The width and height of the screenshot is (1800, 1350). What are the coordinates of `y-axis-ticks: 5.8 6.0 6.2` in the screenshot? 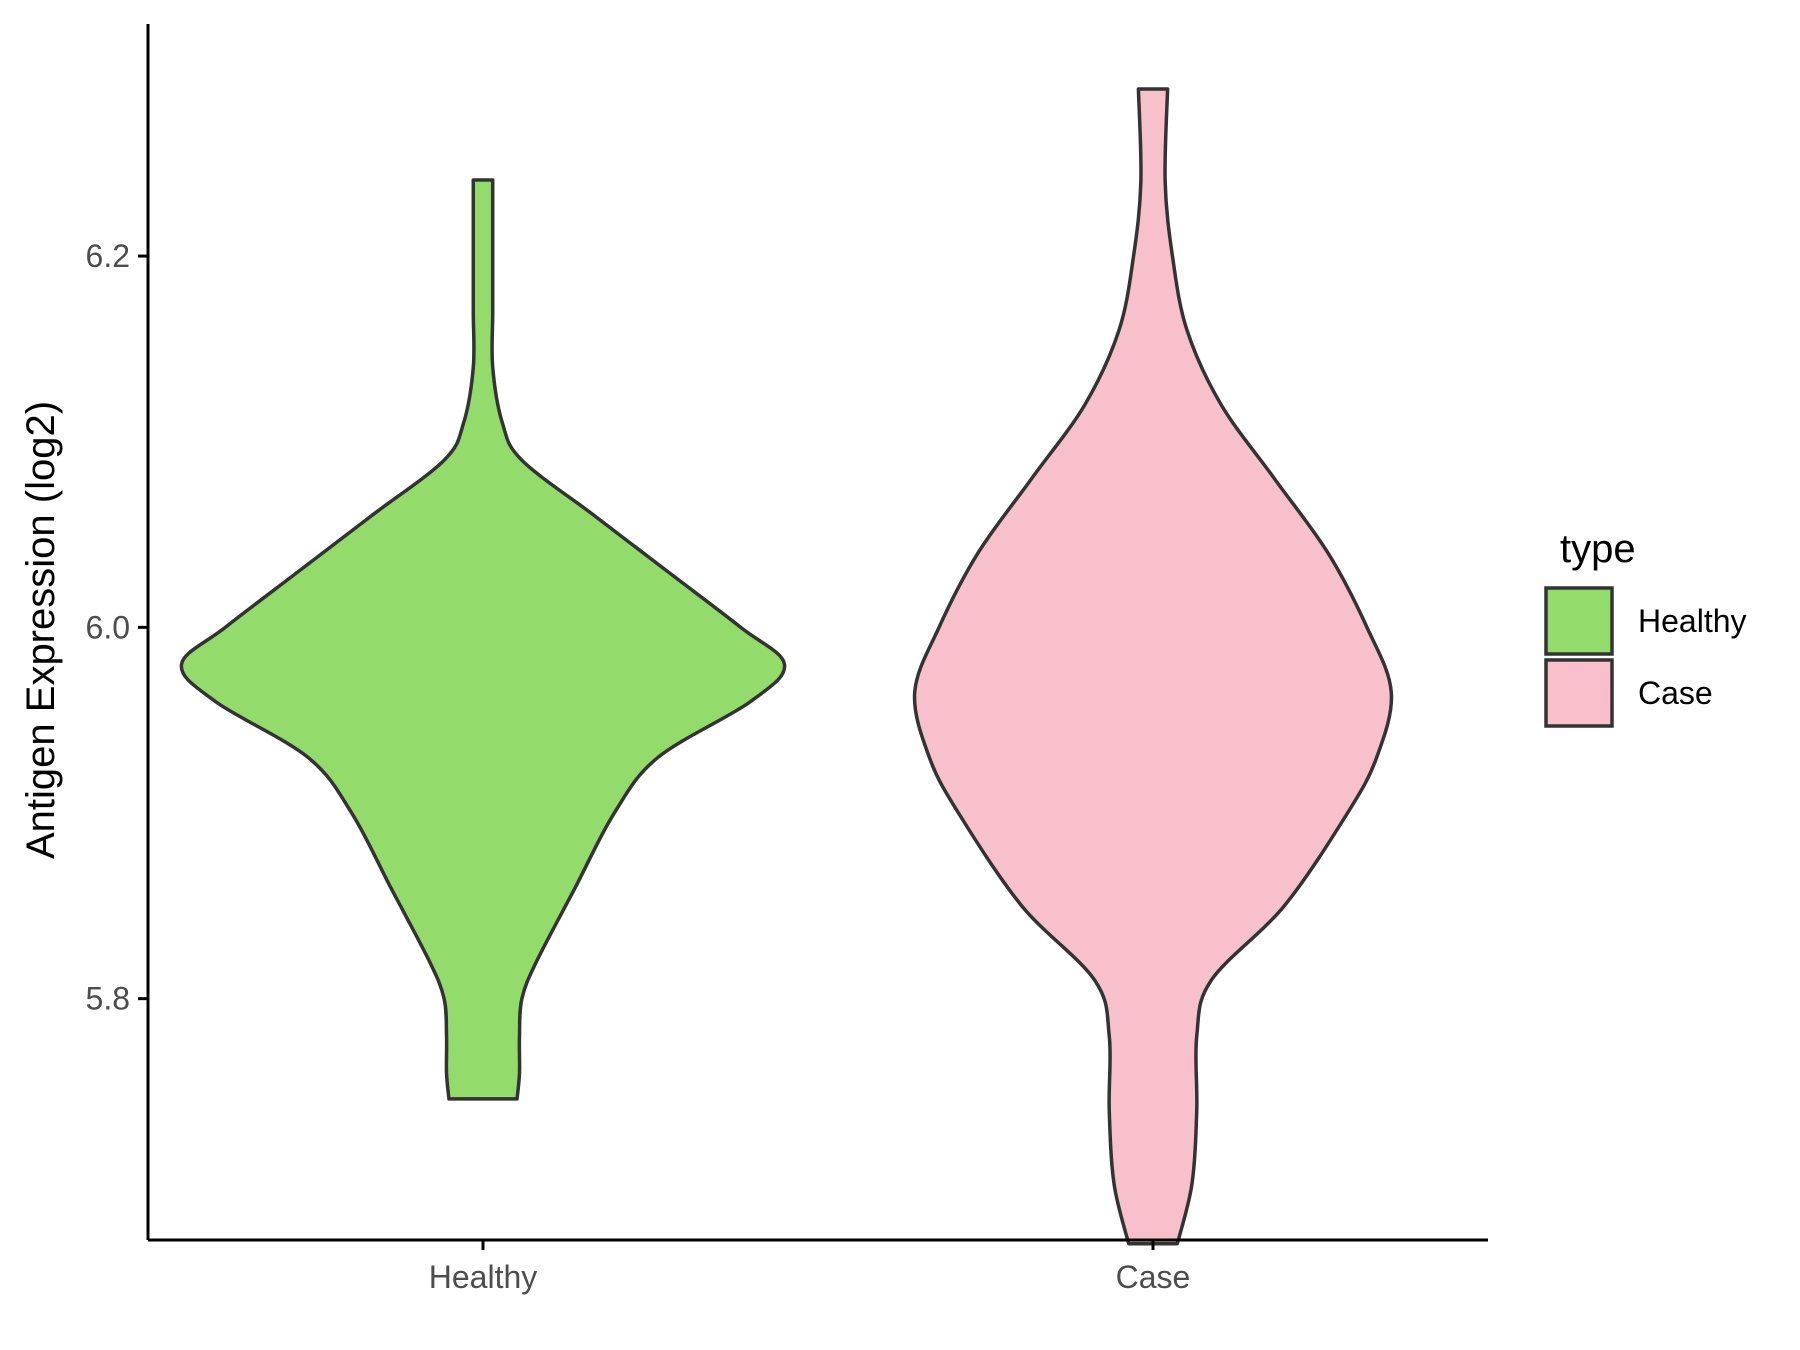 It's located at (117, 627).